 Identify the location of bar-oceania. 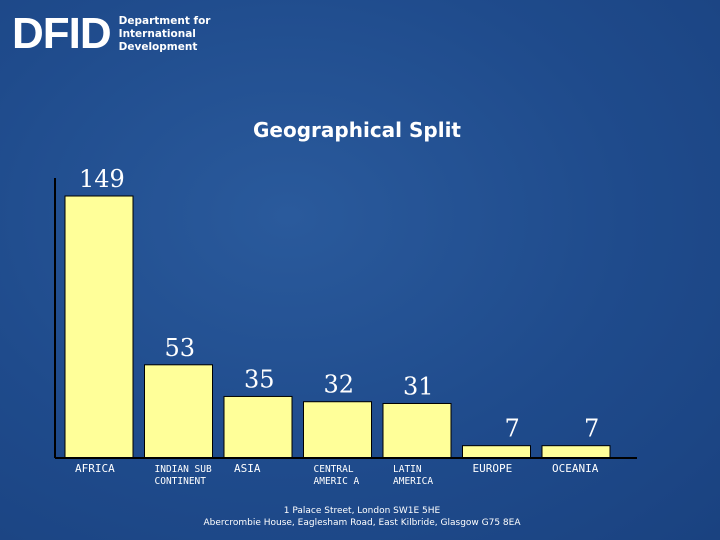
(576, 452).